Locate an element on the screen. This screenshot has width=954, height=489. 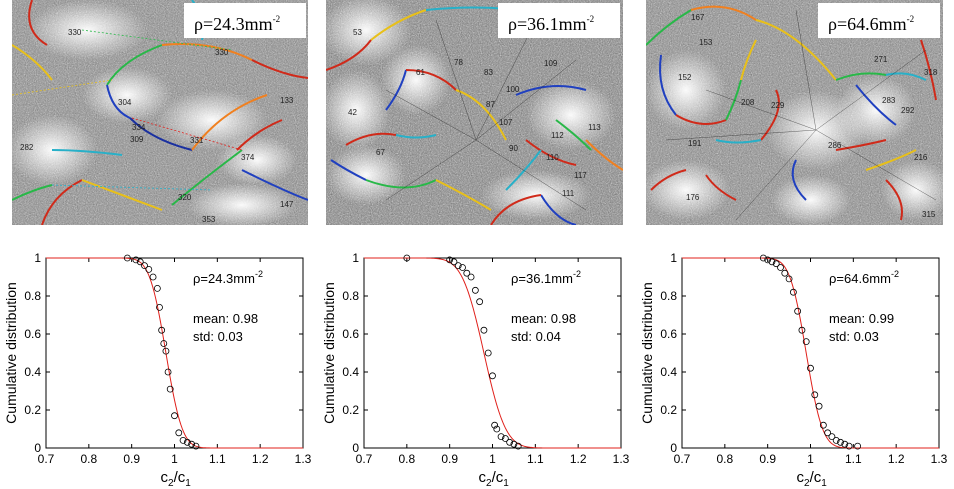
site-label: 107 is located at coordinates (506, 122).